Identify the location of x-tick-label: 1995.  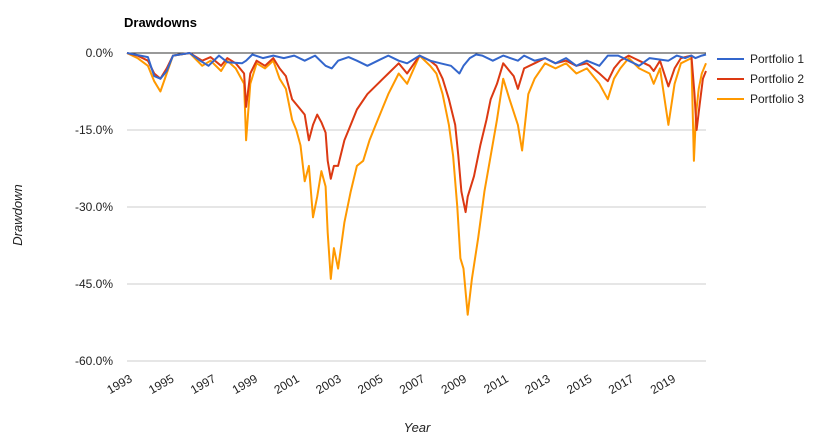
(161, 384).